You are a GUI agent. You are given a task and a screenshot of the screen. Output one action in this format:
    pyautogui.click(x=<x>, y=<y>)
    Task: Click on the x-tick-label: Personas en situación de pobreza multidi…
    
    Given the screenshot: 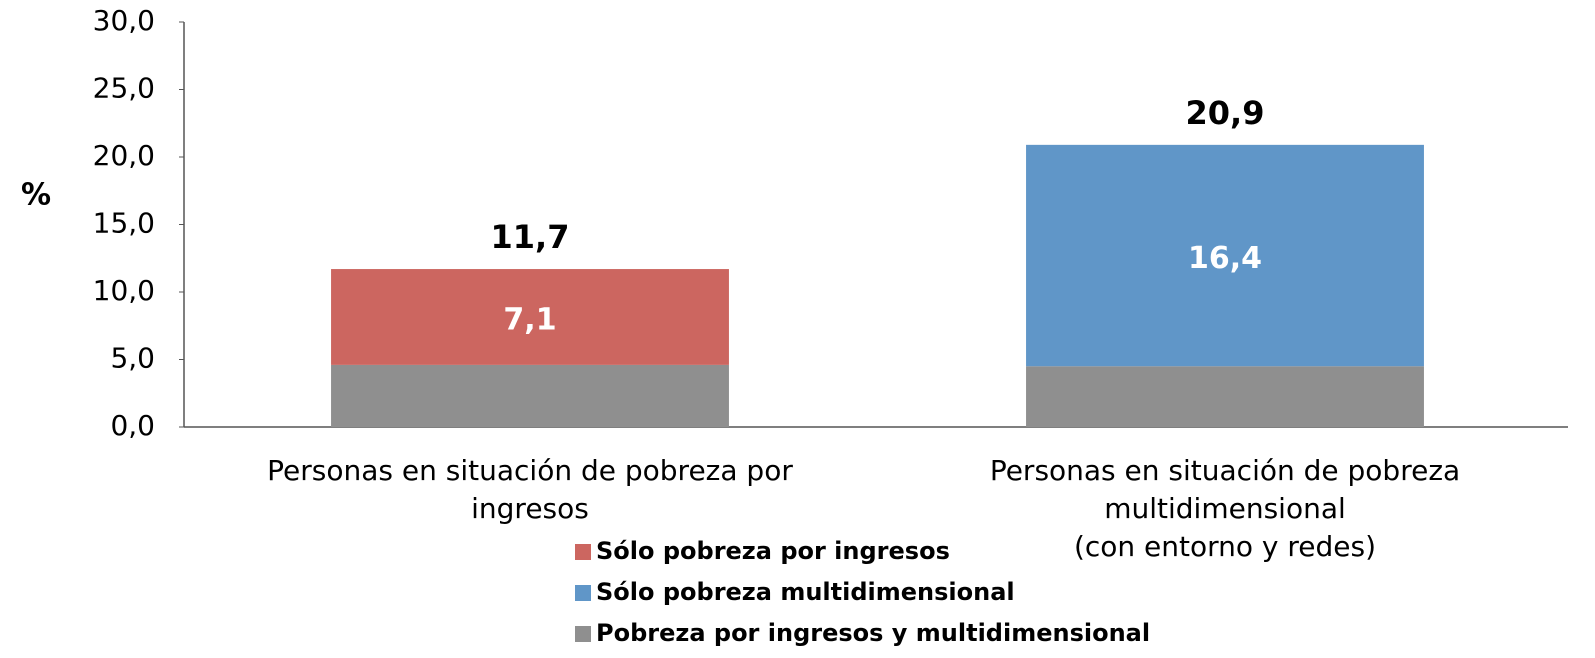 What is the action you would take?
    pyautogui.click(x=1225, y=508)
    